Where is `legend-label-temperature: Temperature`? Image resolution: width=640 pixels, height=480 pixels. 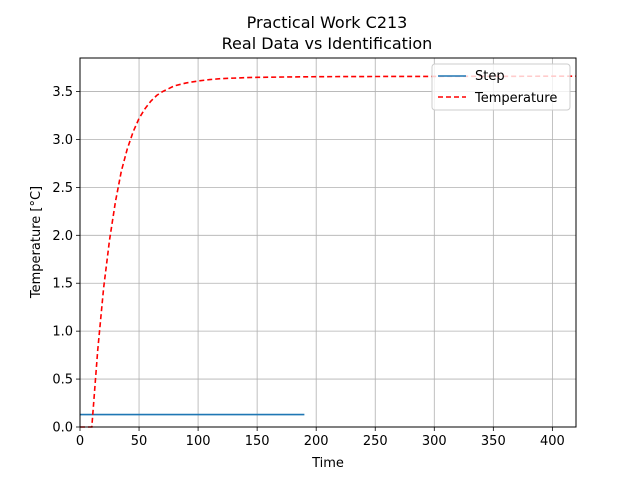 legend-label-temperature: Temperature is located at coordinates (515, 98).